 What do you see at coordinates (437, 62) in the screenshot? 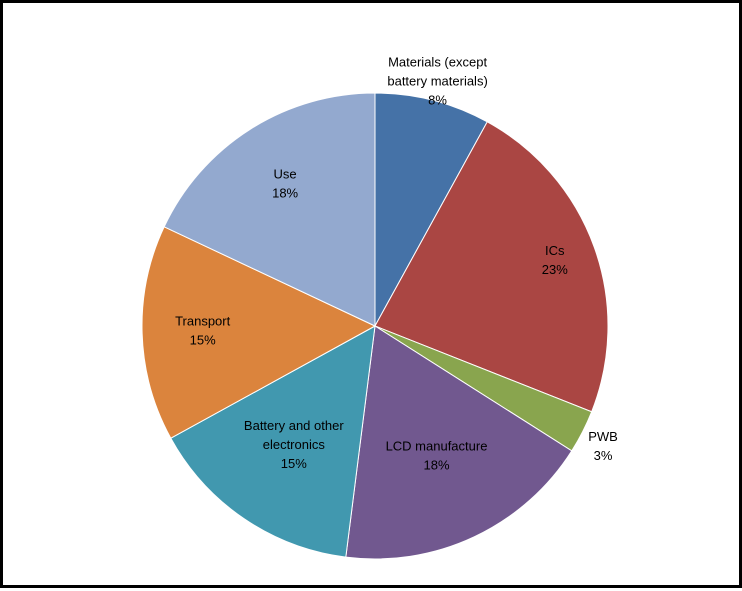
I see `slice-label-text: Materials (except` at bounding box center [437, 62].